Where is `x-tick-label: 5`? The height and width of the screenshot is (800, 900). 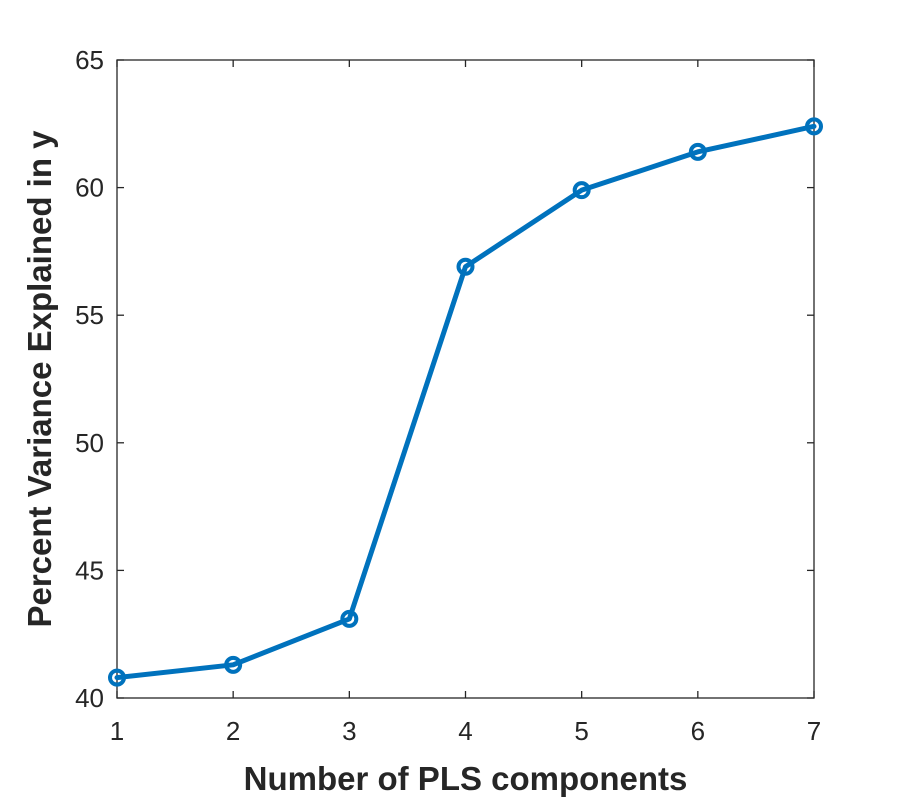 x-tick-label: 5 is located at coordinates (581, 731).